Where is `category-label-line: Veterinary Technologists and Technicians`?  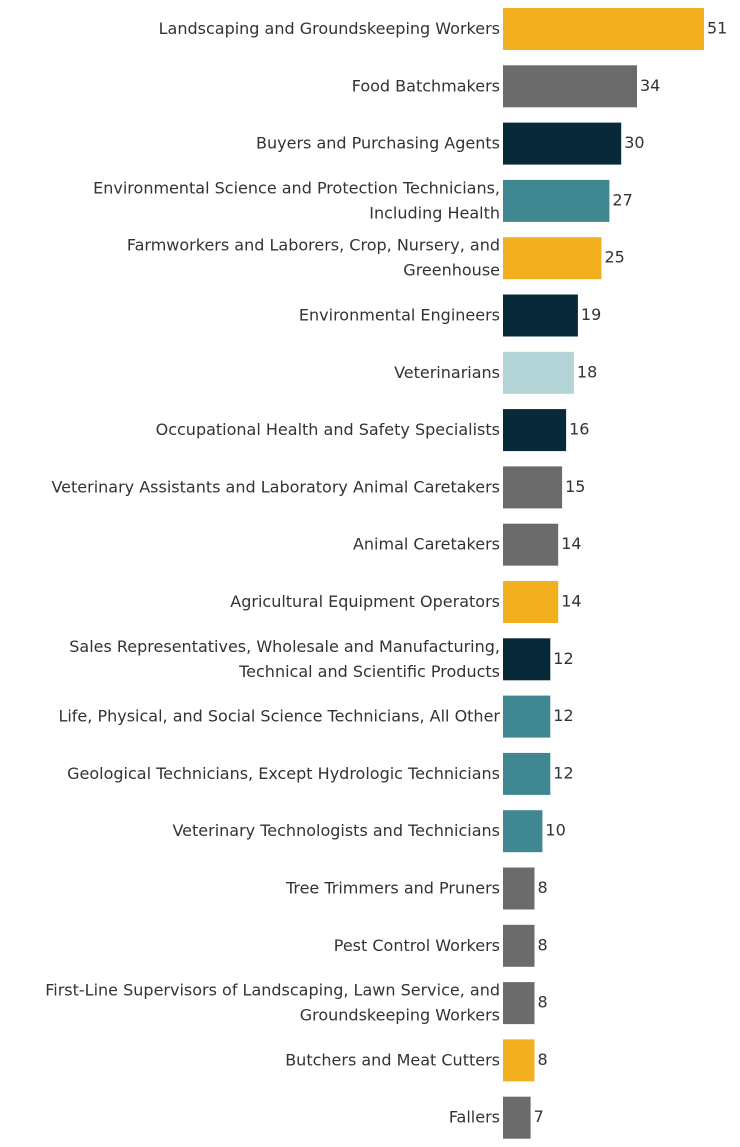
category-label-line: Veterinary Technologists and Technicians is located at coordinates (336, 830).